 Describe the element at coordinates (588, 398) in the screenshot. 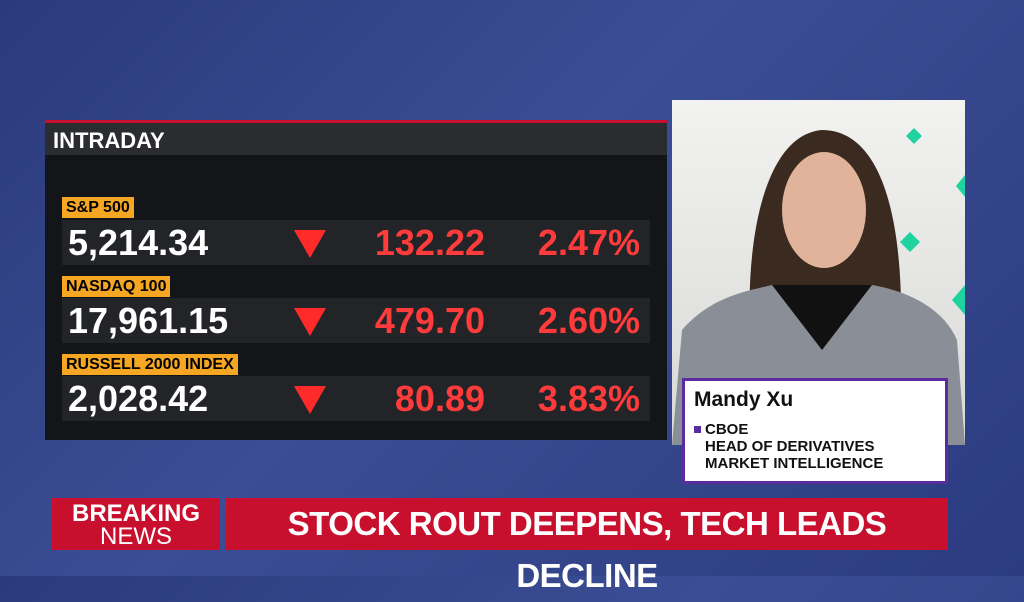

I see `percent: 3.83%` at that location.